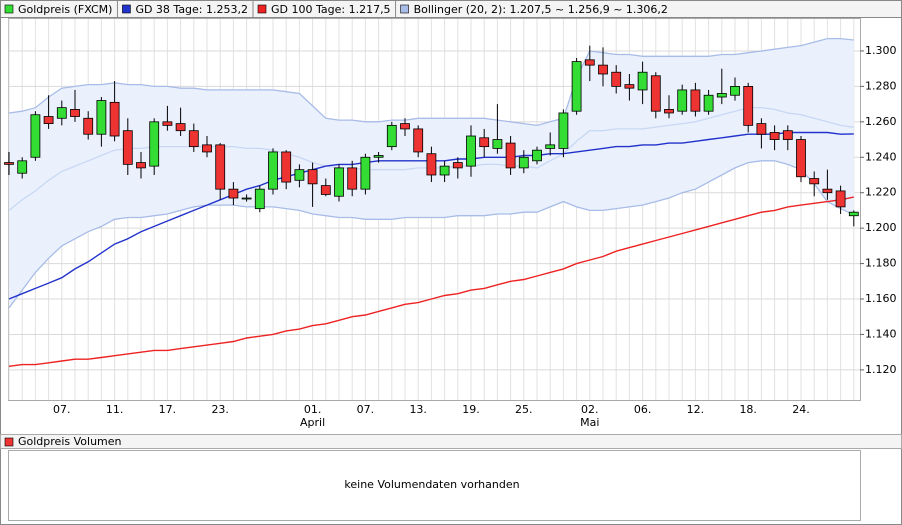 The height and width of the screenshot is (525, 902). Describe the element at coordinates (881, 298) in the screenshot. I see `y-tick-label: 1.160` at that location.